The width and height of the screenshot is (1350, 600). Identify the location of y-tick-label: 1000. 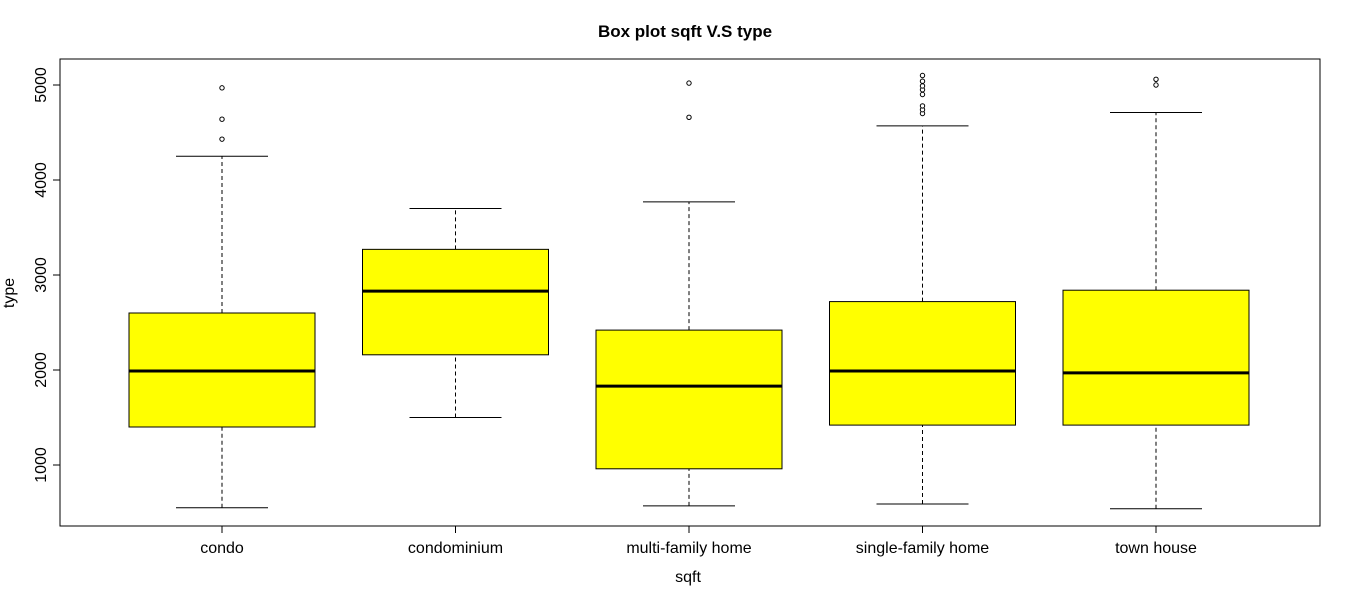
(41, 465).